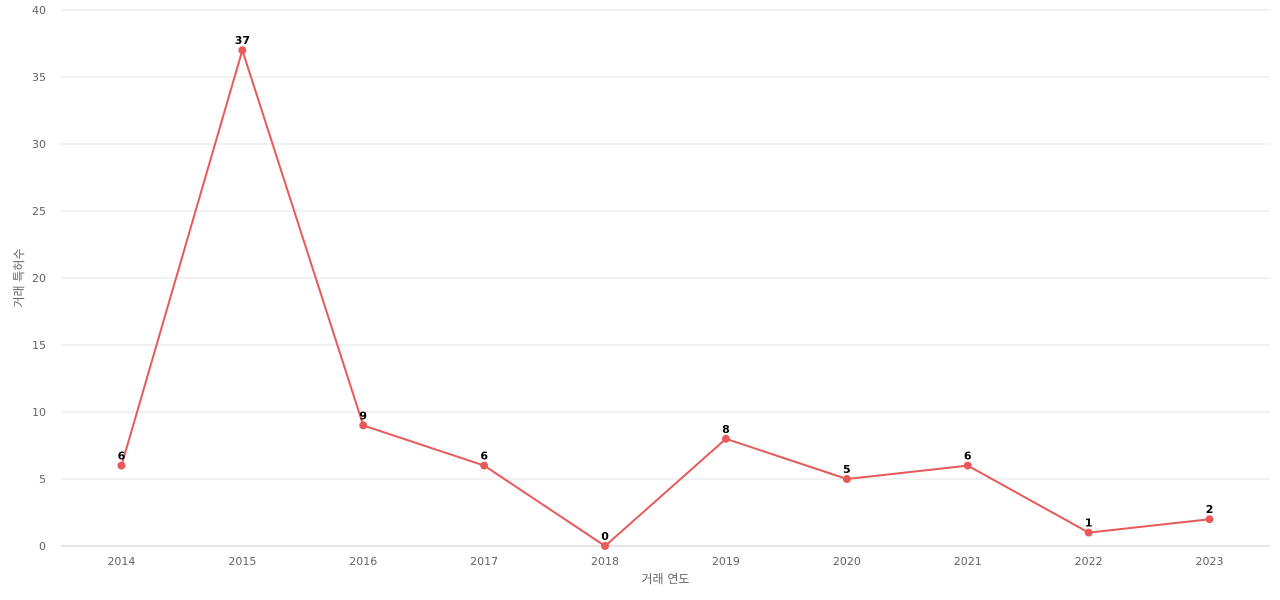 The width and height of the screenshot is (1280, 600). Describe the element at coordinates (665, 561) in the screenshot. I see `x-axis-ticks: 2014 2015 2016 2017 2018 2019 2020 2021 2022 2023` at that location.